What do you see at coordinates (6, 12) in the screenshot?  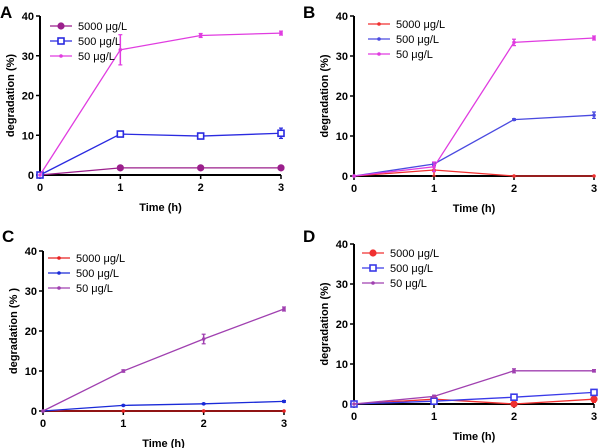 I see `panel-label: A` at bounding box center [6, 12].